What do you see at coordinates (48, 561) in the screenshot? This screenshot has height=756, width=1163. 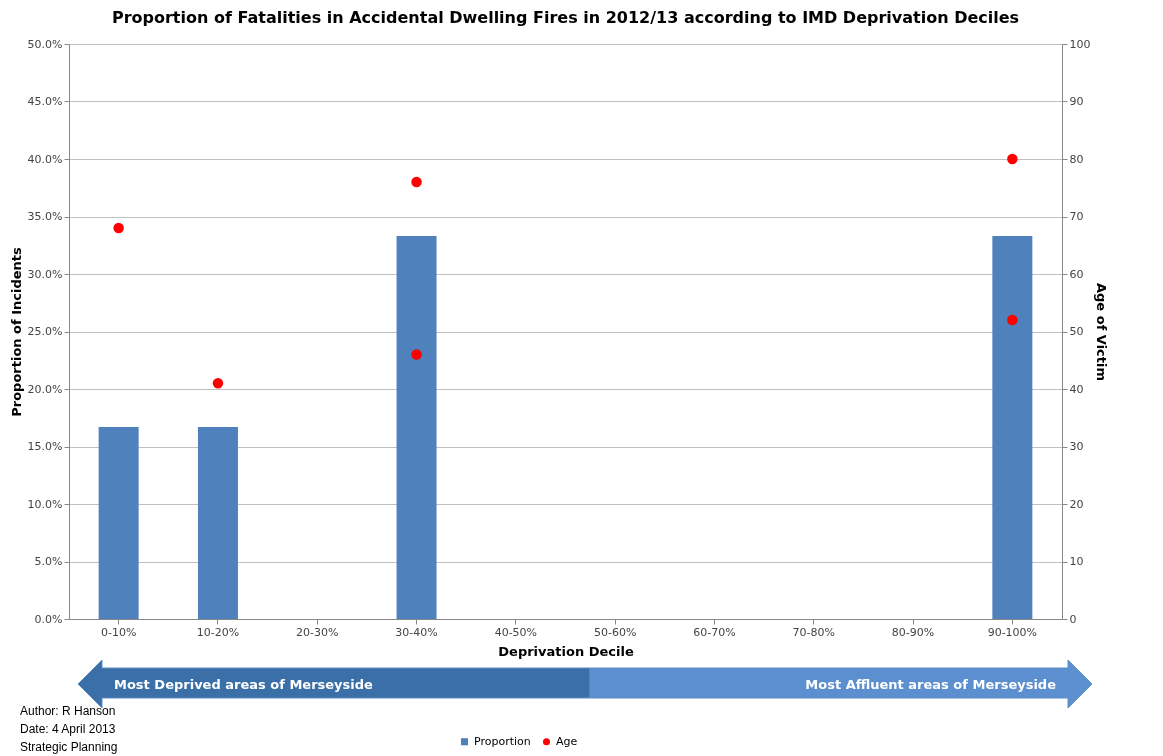 I see `y-tick-label: 5.0%` at bounding box center [48, 561].